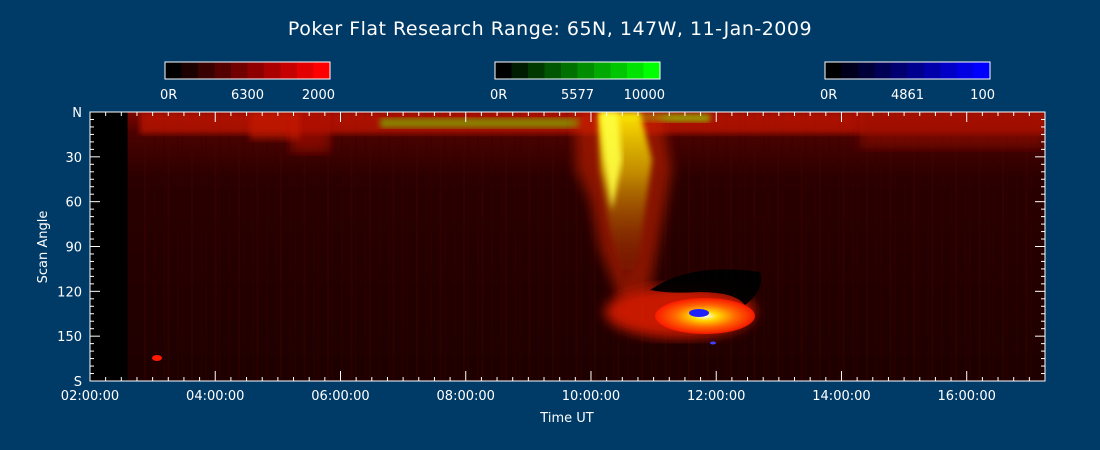  Describe the element at coordinates (78, 382) in the screenshot. I see `y-tick-label: S` at that location.